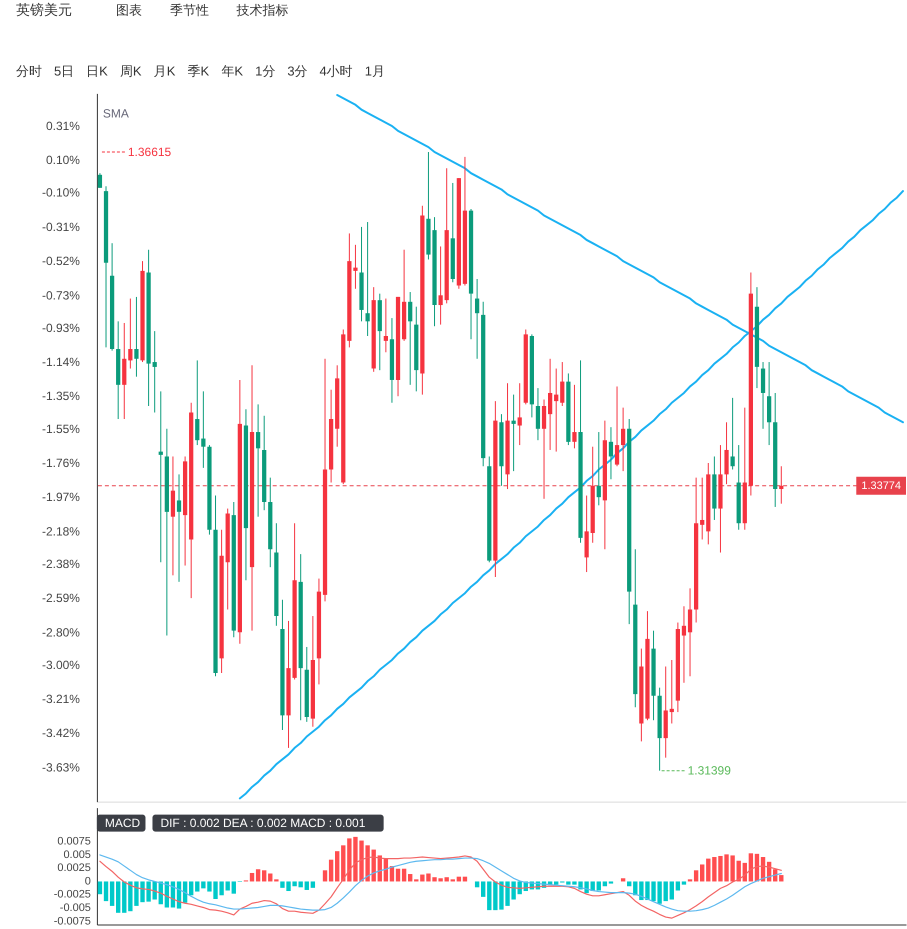  Describe the element at coordinates (97, 70) in the screenshot. I see `text: 日K` at that location.